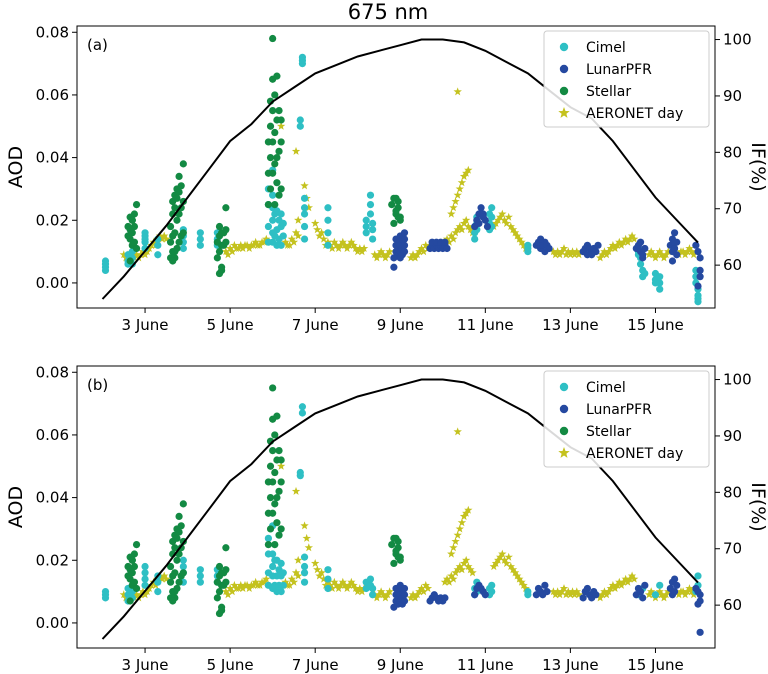  Describe the element at coordinates (52, 95) in the screenshot. I see `y-tick-label: 0.06` at that location.